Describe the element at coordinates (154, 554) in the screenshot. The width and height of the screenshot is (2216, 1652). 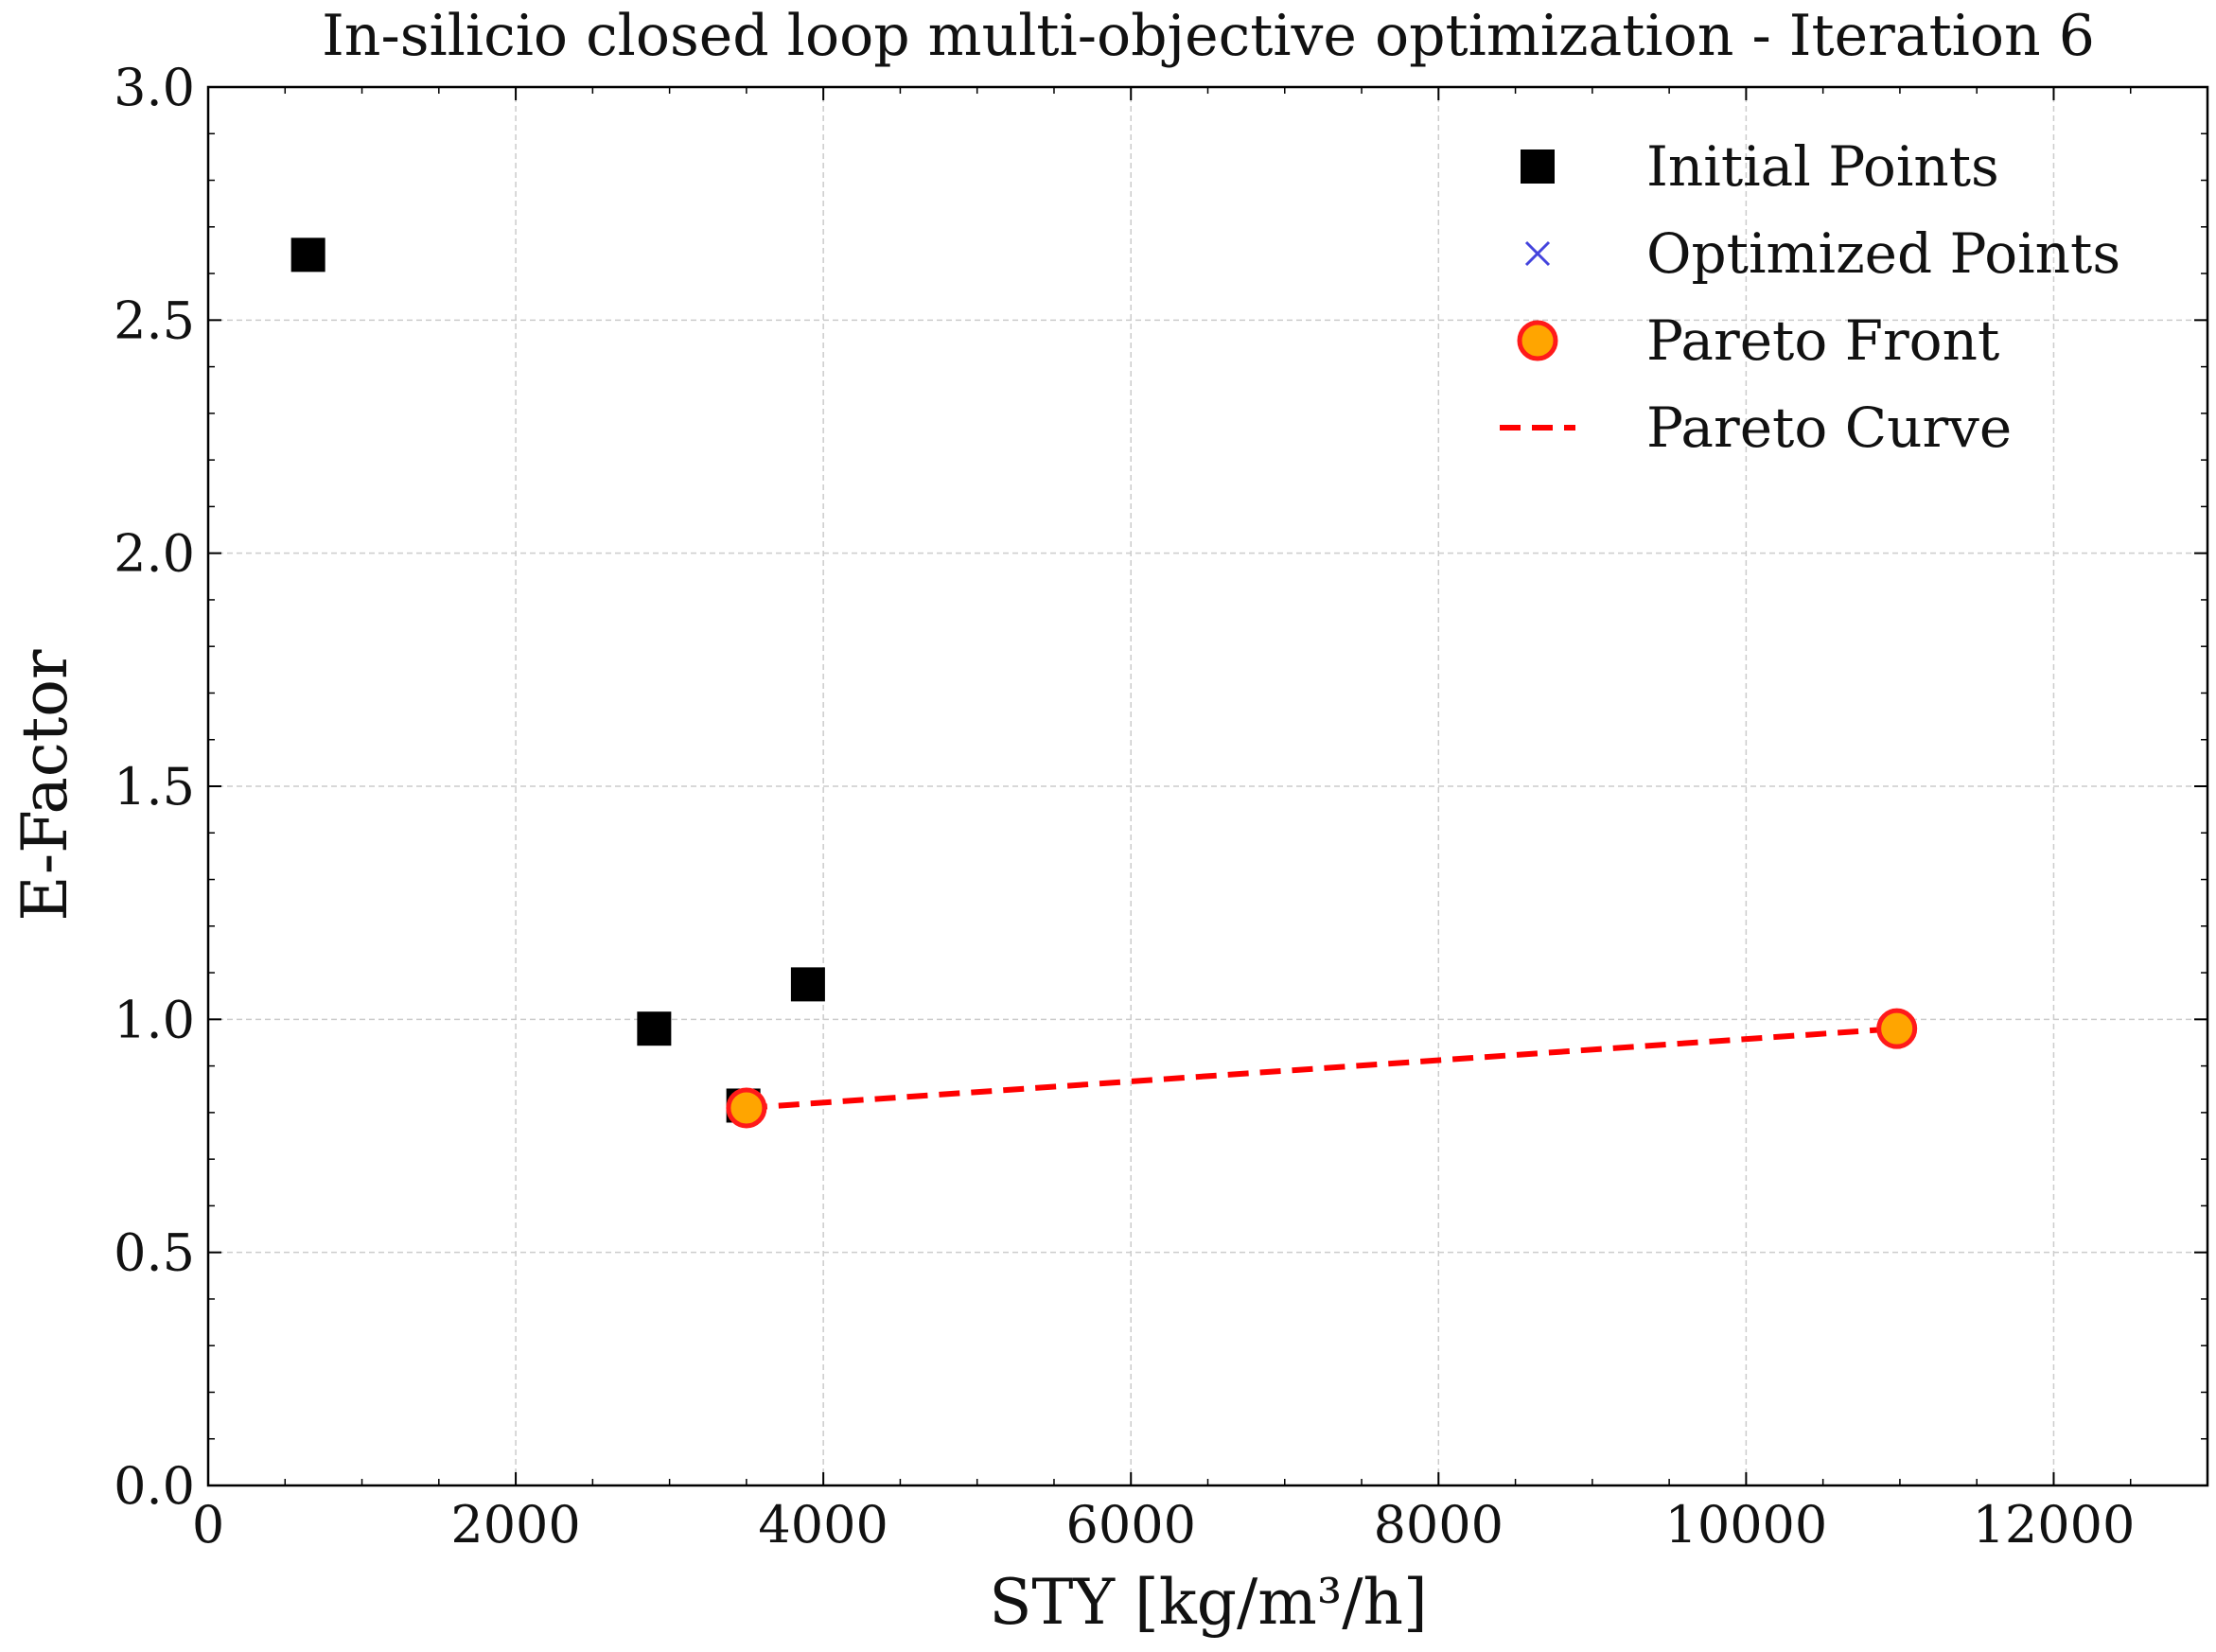
I see `y-tick-label: 2.0` at that location.